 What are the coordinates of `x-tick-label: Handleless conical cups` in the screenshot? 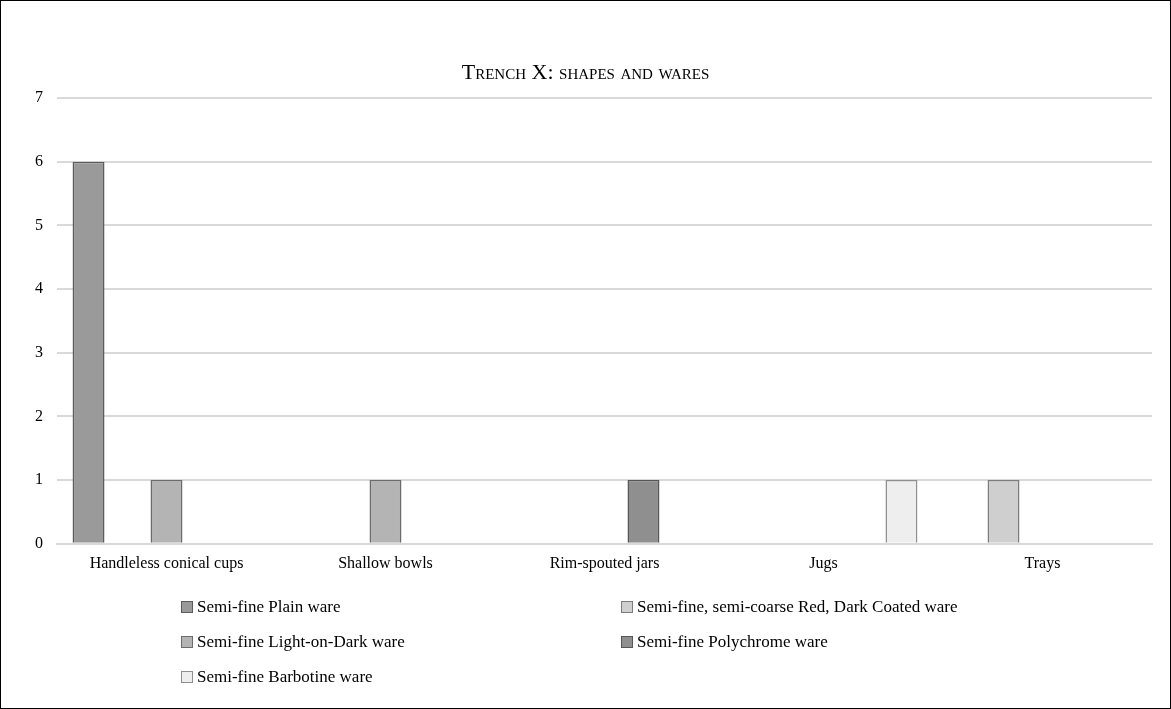 It's located at (166, 562).